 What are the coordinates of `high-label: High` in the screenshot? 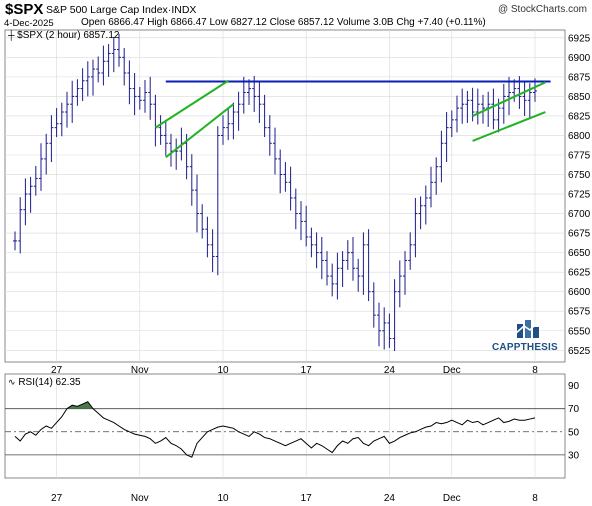 It's located at (157, 22).